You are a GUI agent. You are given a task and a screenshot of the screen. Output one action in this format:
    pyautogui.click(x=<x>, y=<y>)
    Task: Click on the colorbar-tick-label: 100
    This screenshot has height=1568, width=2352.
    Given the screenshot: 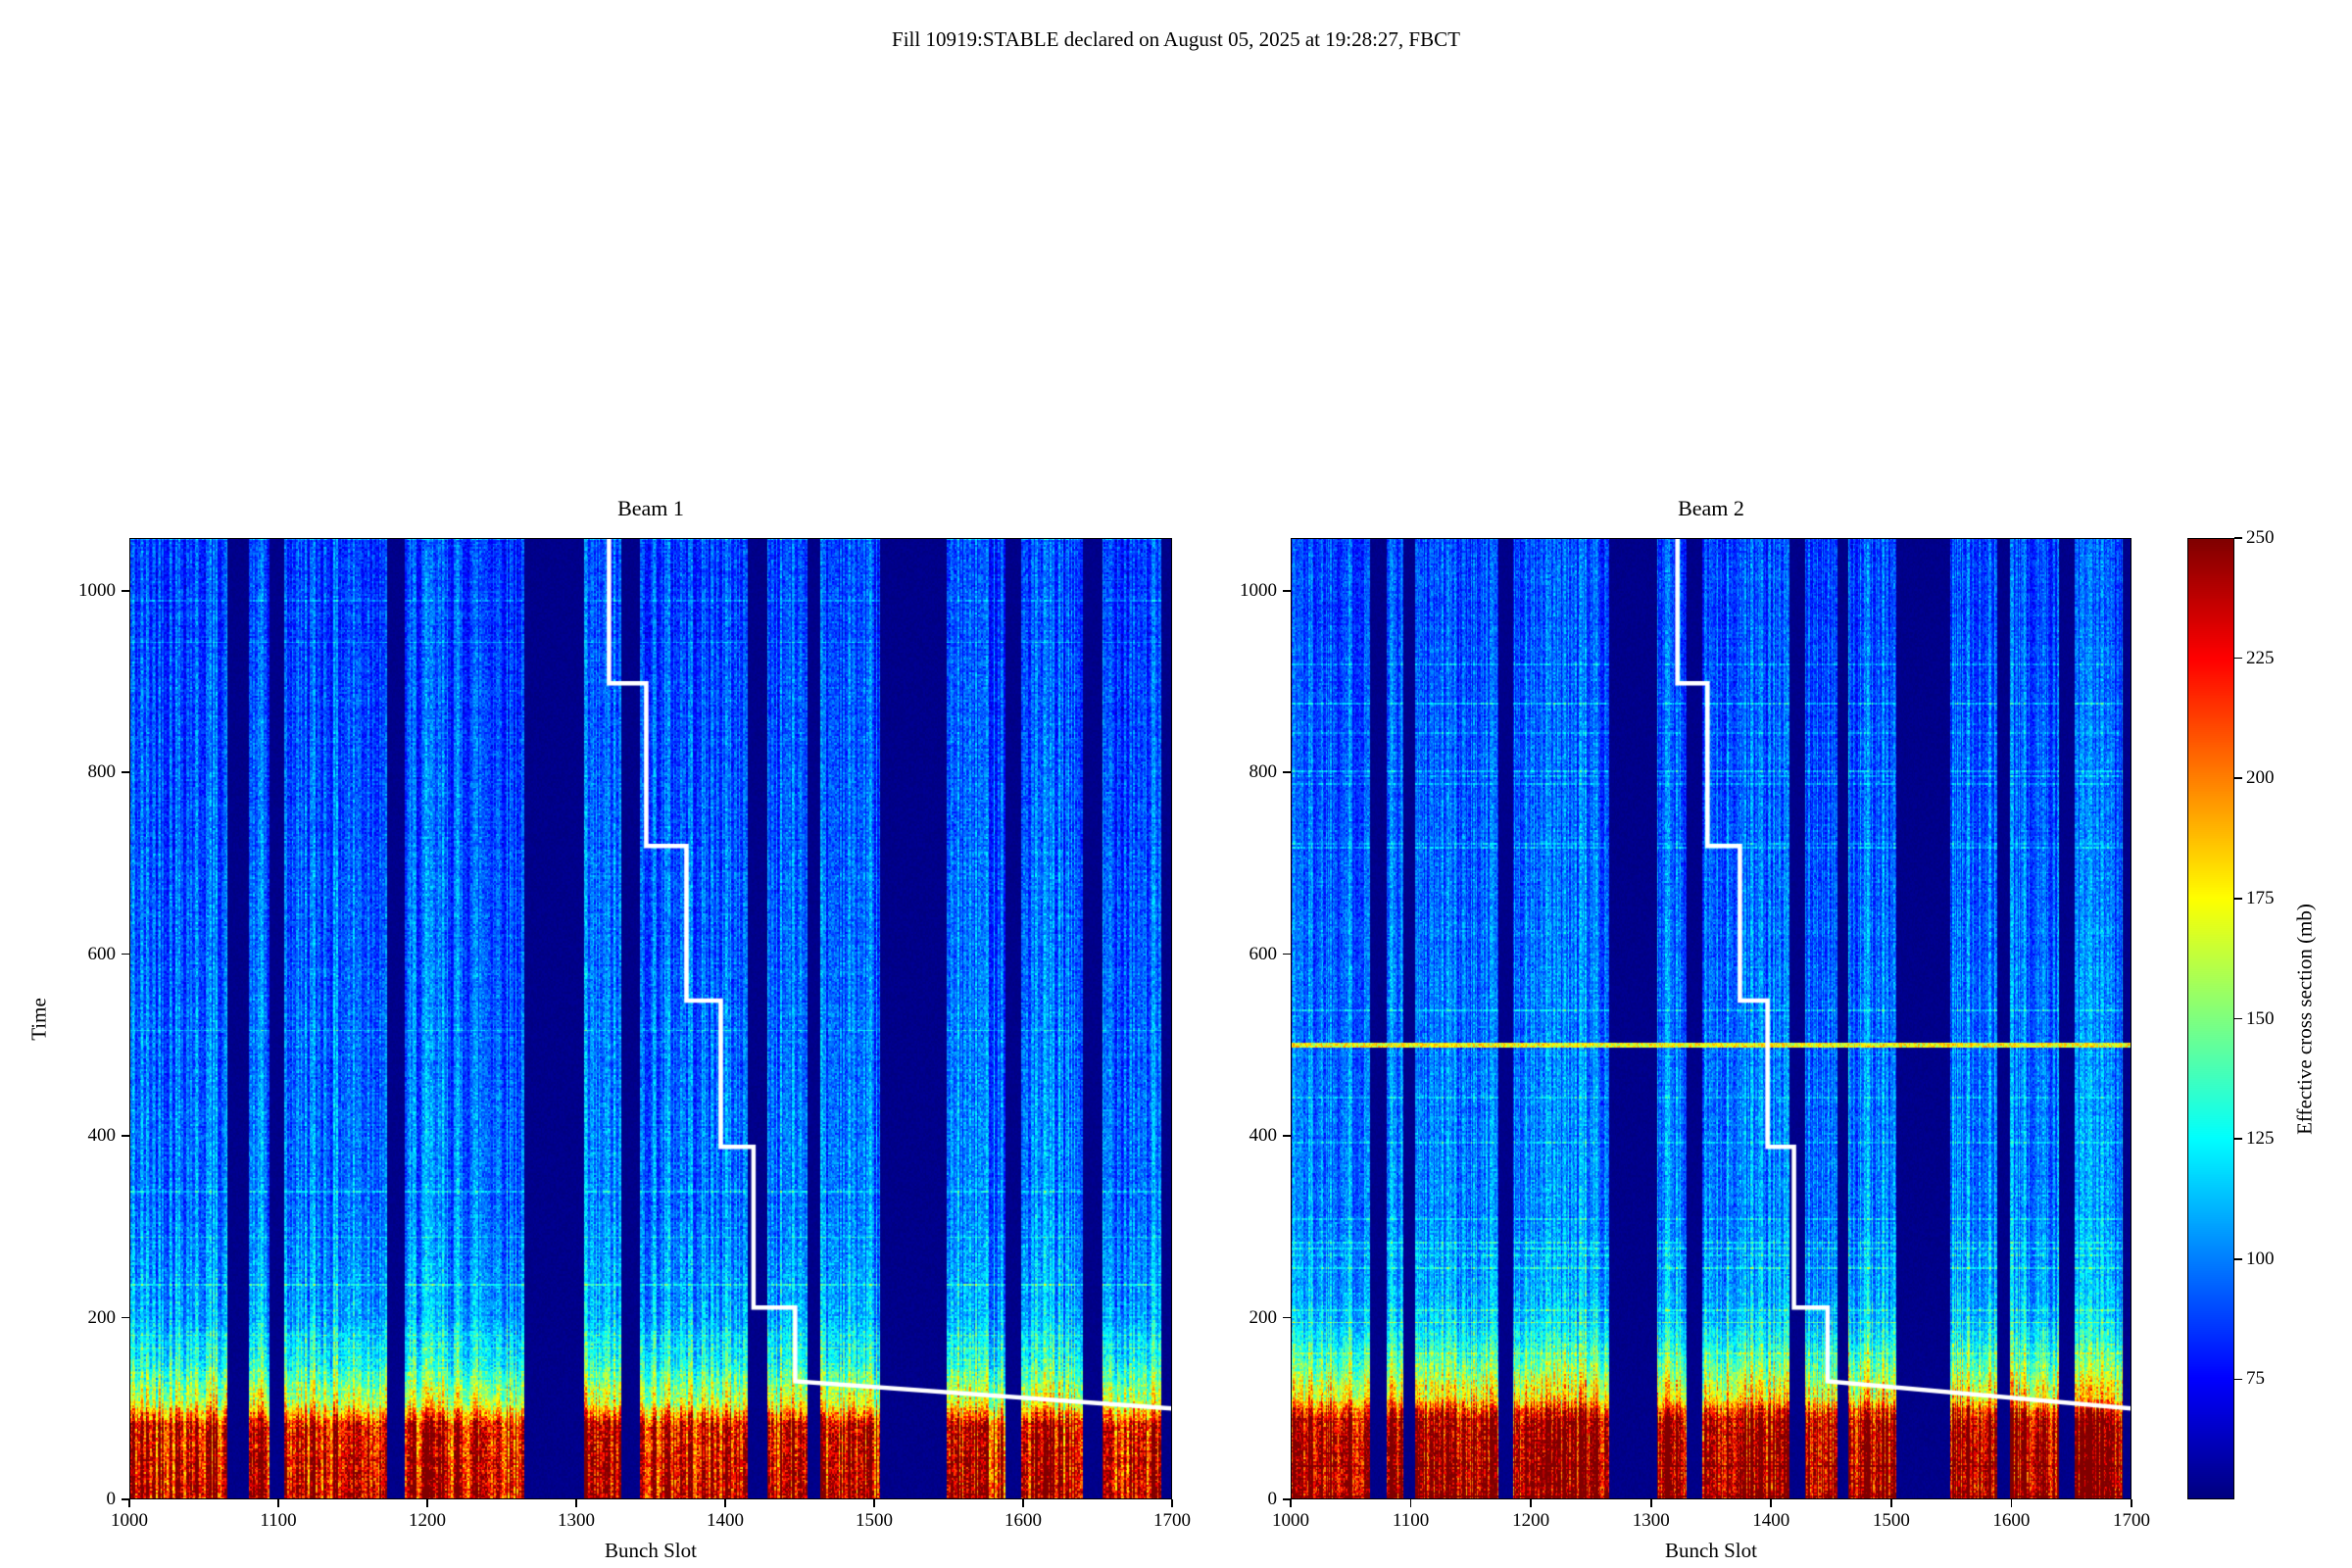 What is the action you would take?
    pyautogui.click(x=2260, y=1258)
    